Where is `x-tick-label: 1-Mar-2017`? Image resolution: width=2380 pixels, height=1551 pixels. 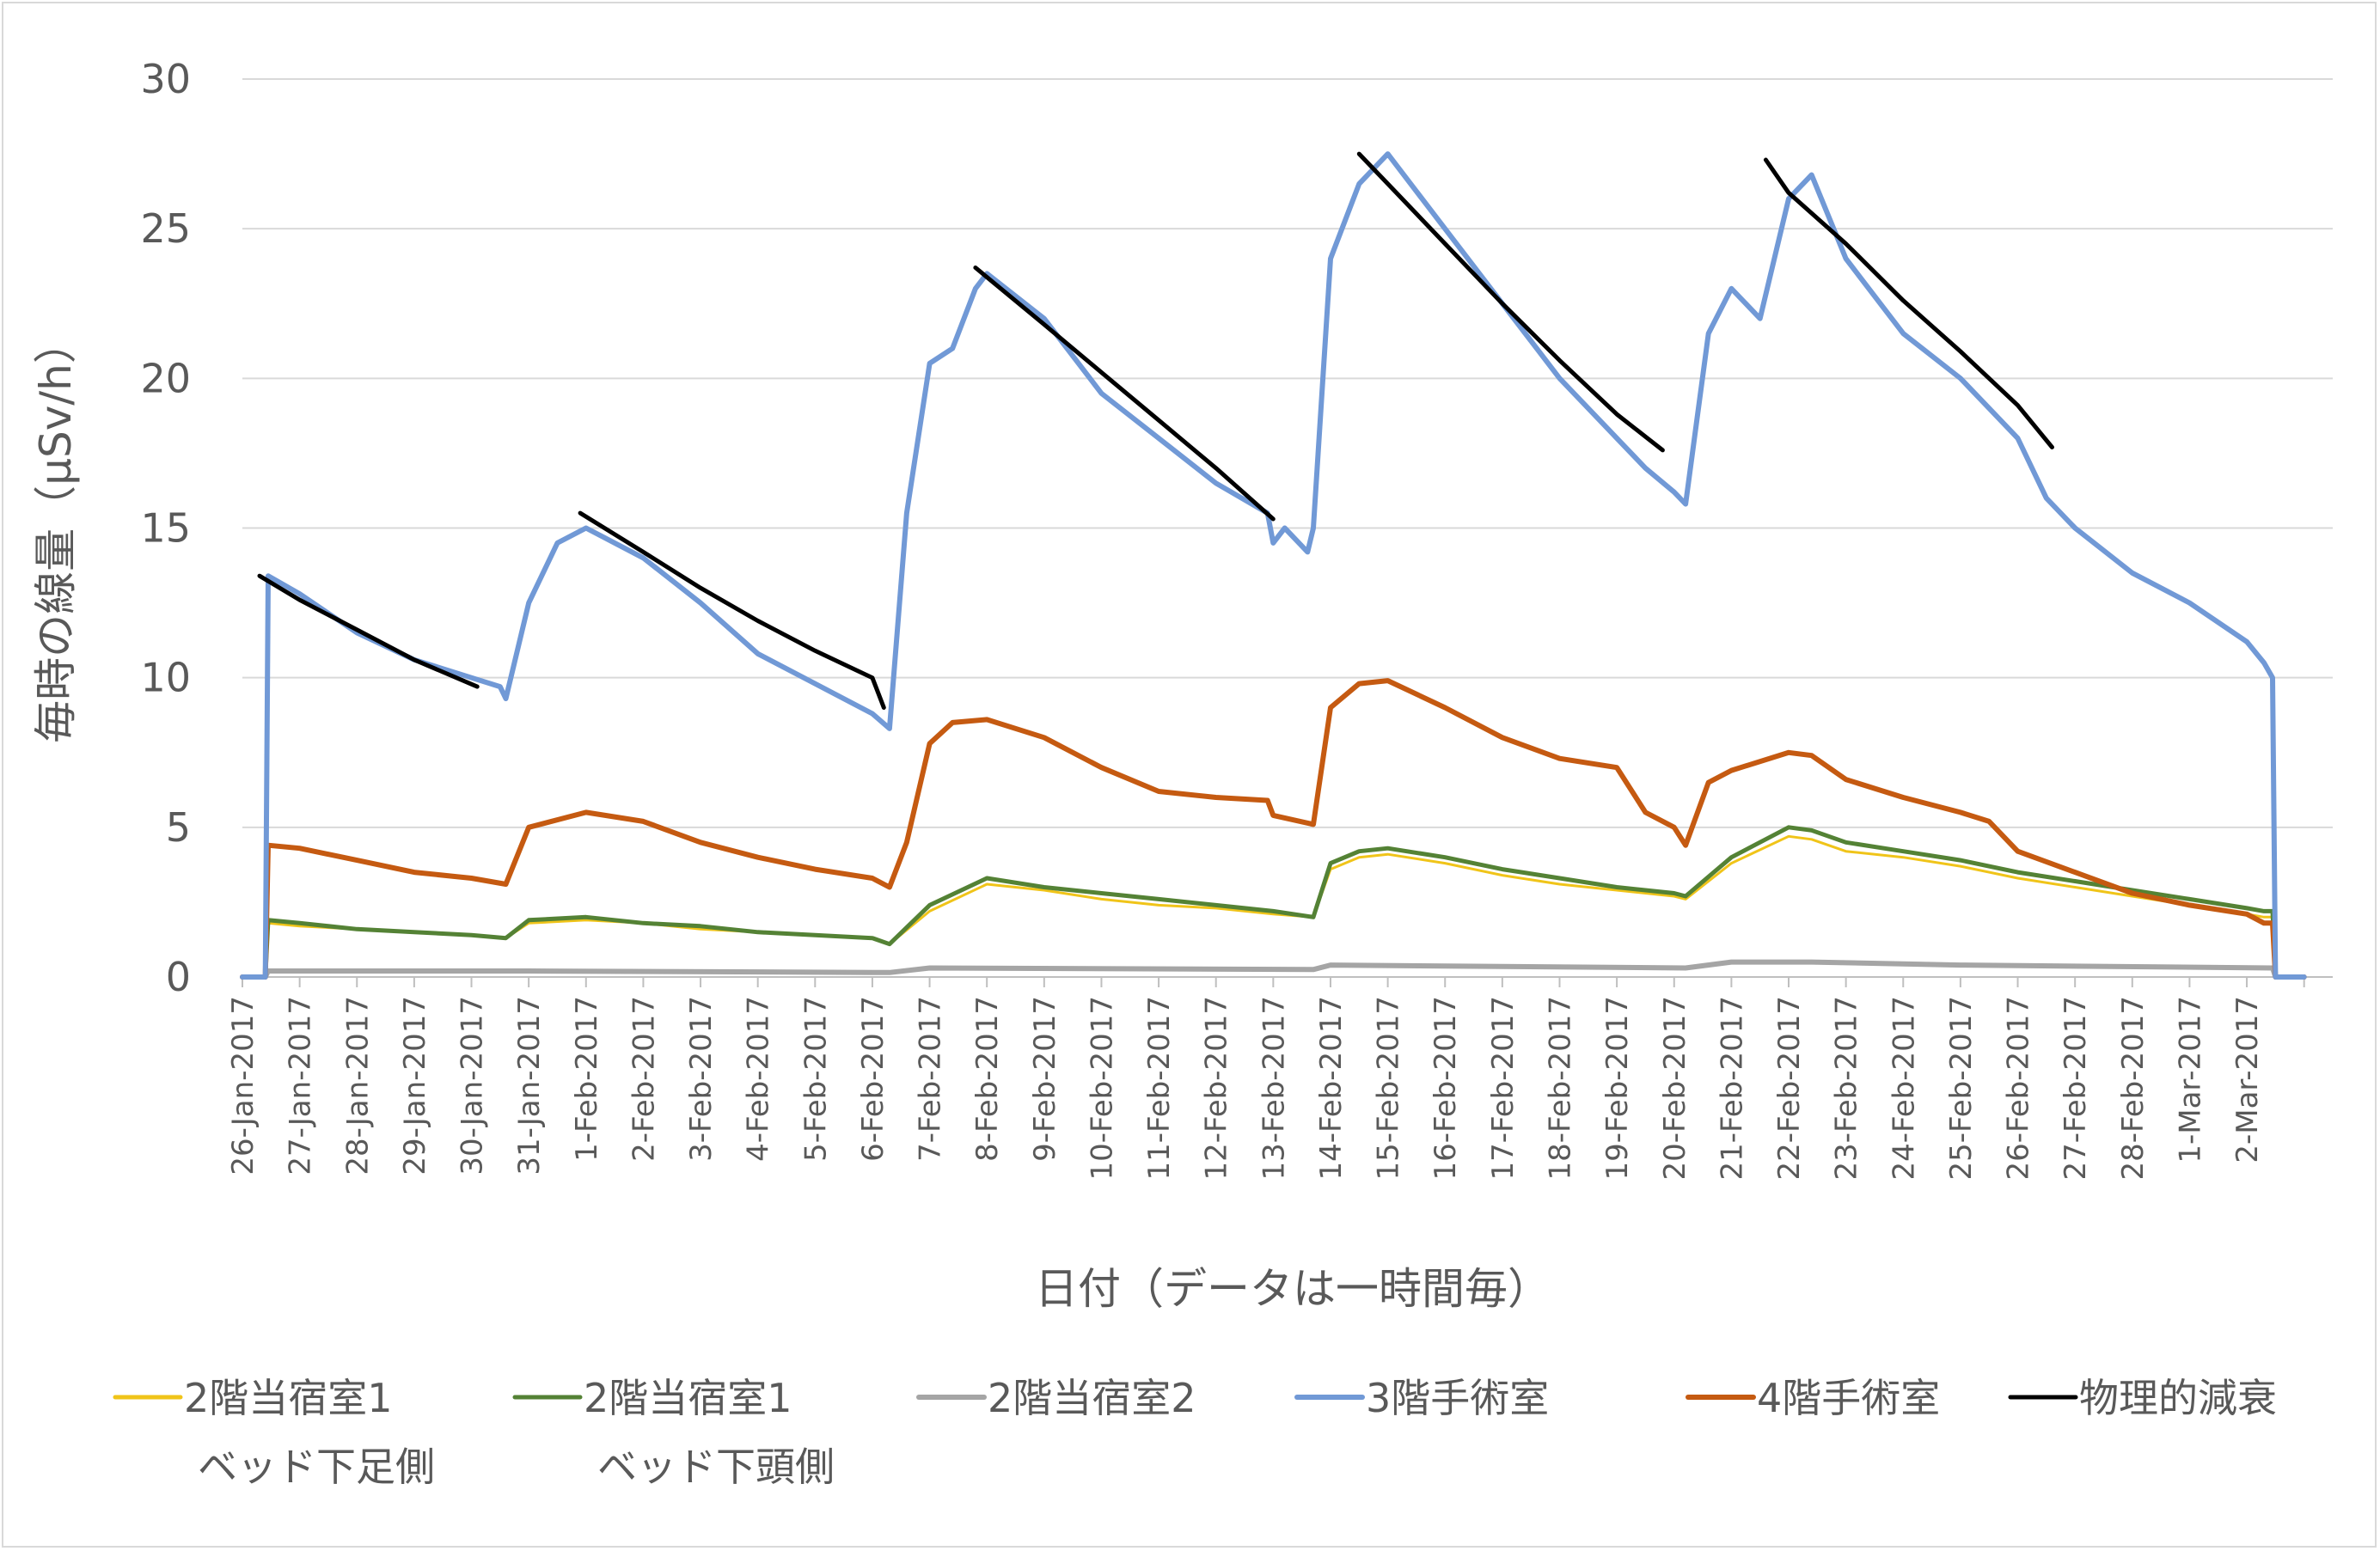
x-tick-label: 1-Mar-2017 is located at coordinates (2190, 1079).